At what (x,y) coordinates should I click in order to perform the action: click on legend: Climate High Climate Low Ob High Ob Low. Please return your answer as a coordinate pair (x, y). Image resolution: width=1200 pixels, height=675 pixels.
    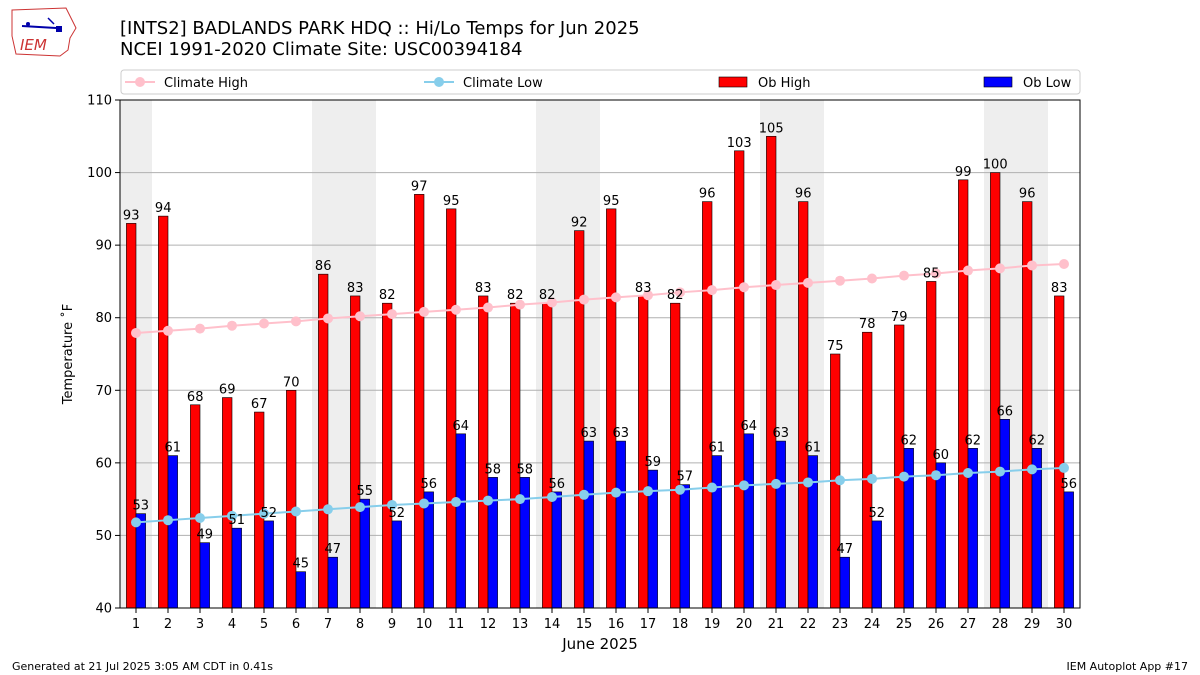
    Looking at the image, I should click on (600, 82).